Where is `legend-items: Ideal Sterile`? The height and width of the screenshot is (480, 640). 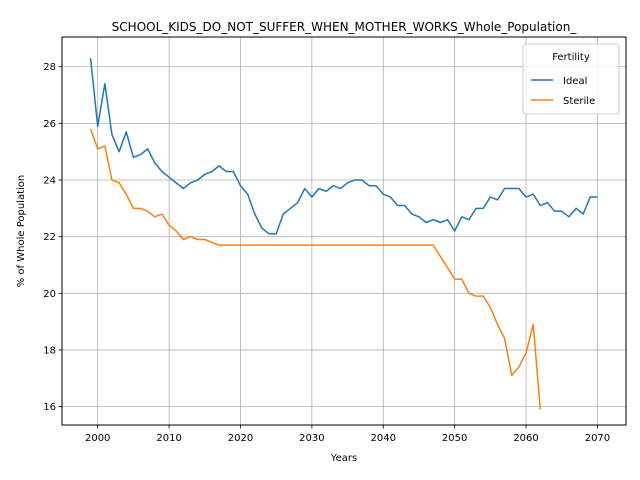
legend-items: Ideal Sterile is located at coordinates (563, 91).